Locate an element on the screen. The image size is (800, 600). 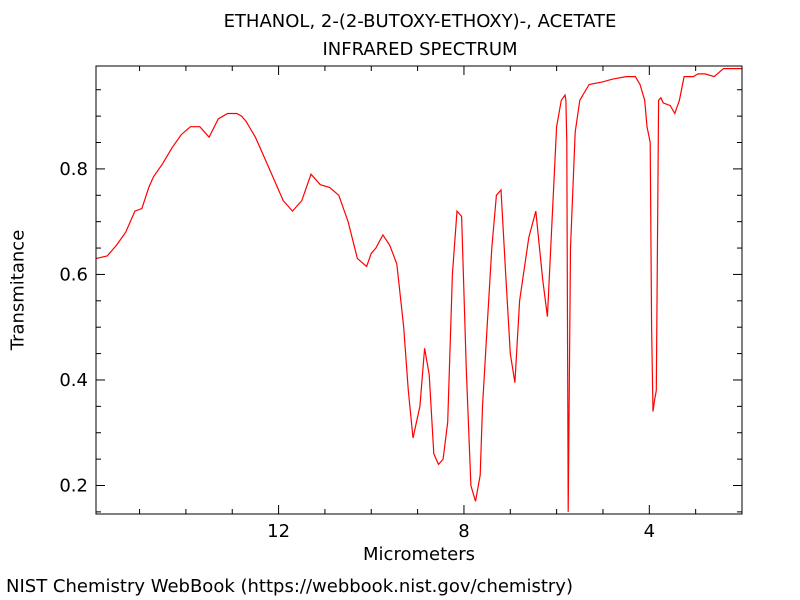
y-tick-label: 0.4 is located at coordinates (73, 380).